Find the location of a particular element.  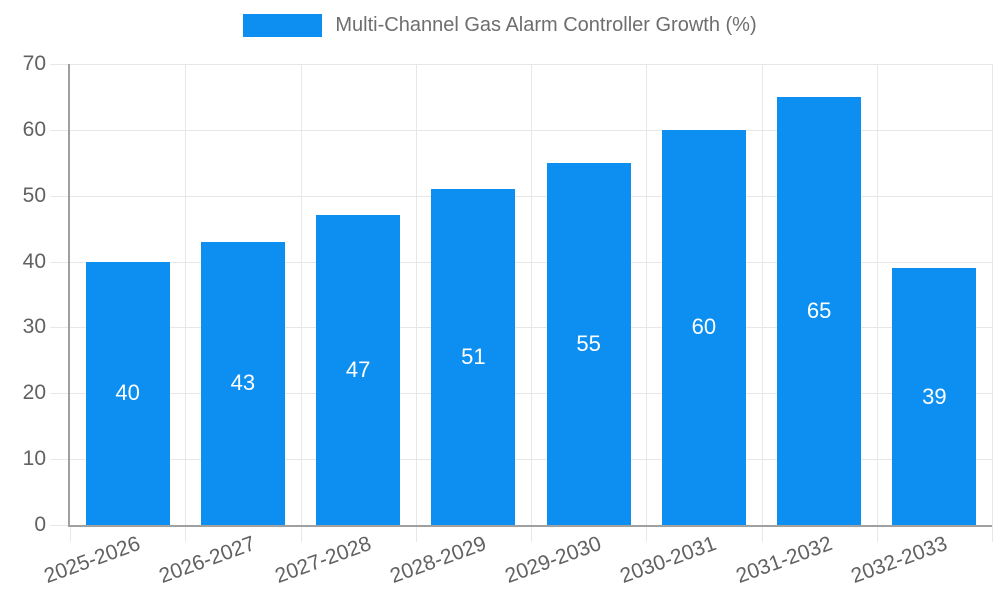

y-axis-tick-label: 60 is located at coordinates (34, 129).